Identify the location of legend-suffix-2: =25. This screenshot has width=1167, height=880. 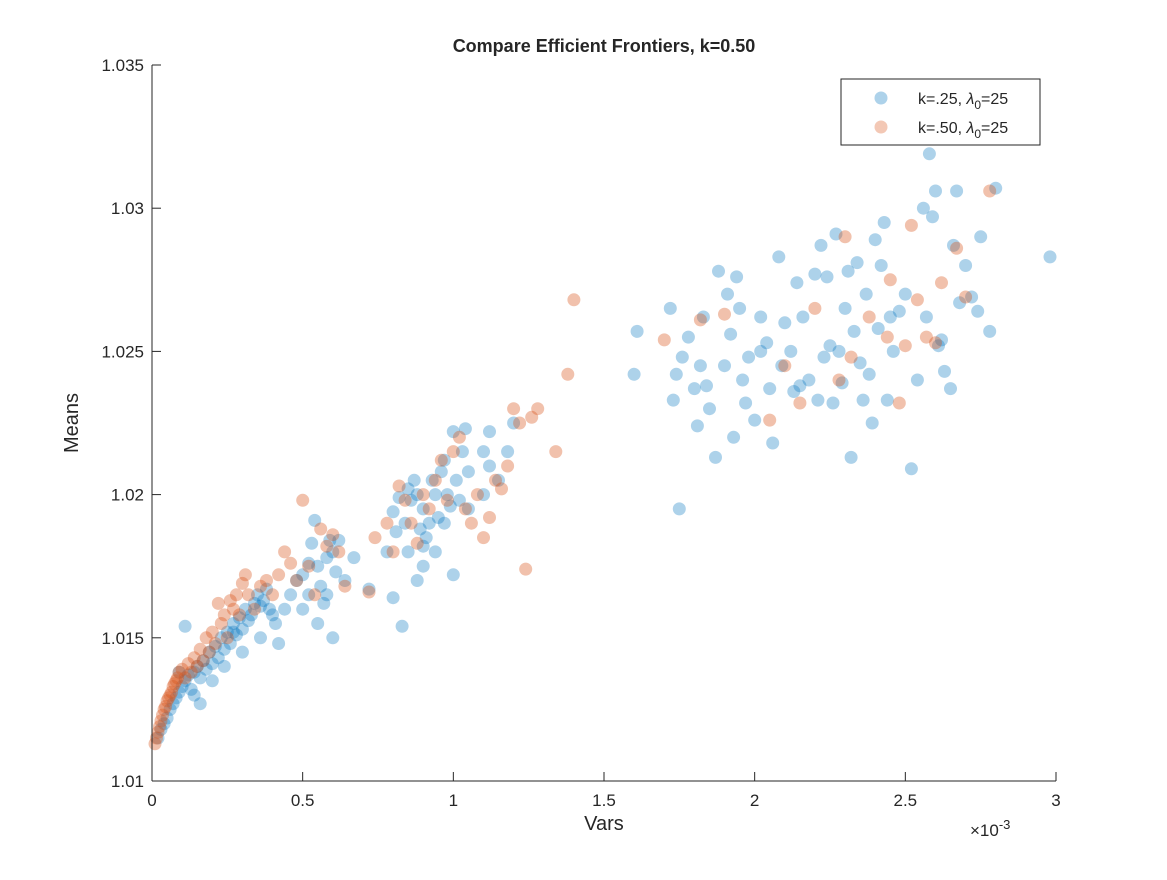
(994, 128).